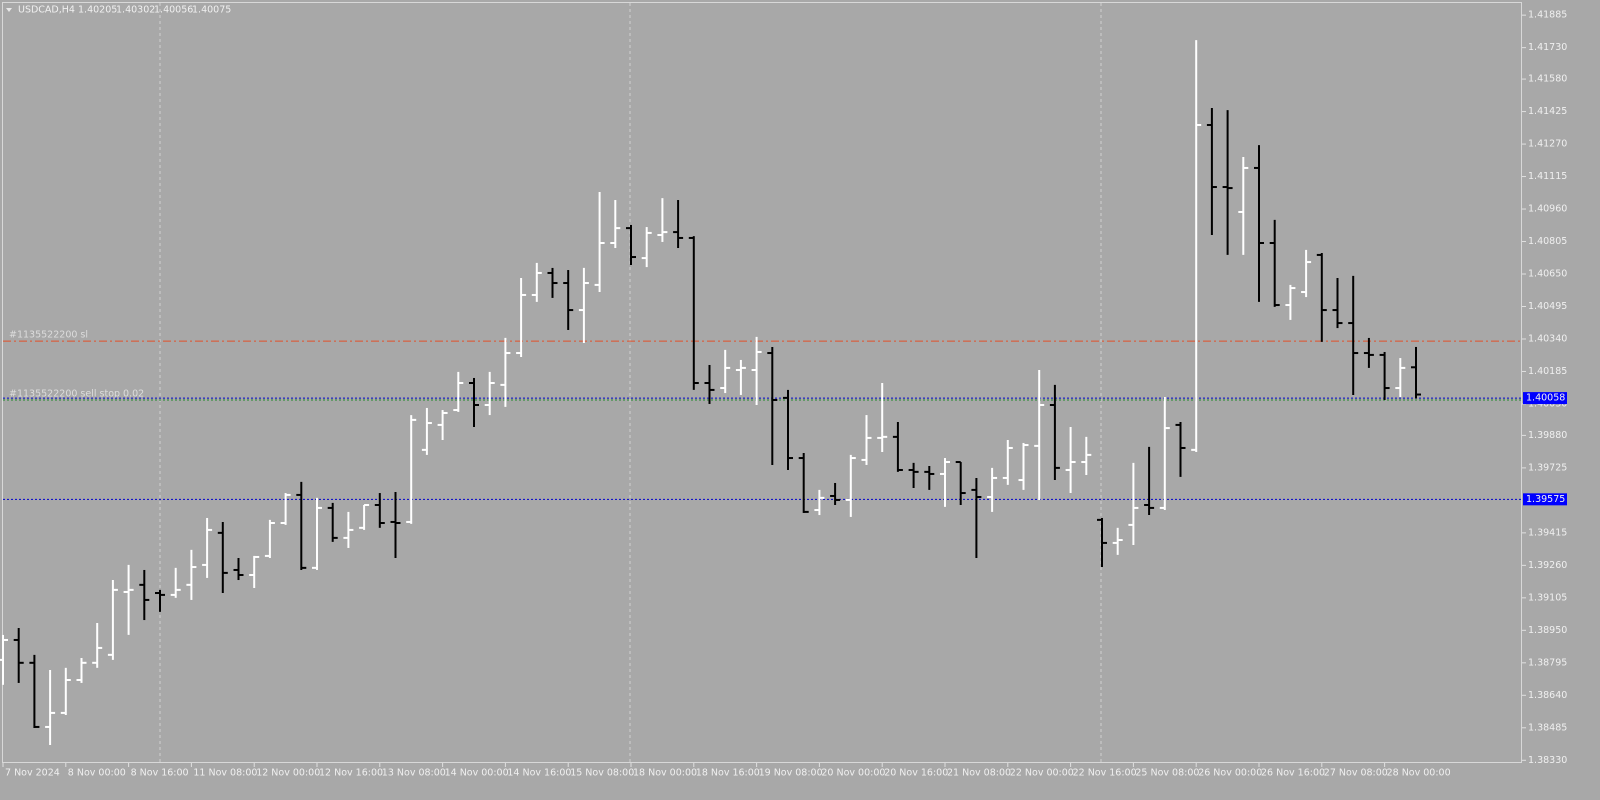 This screenshot has width=1600, height=800. I want to click on x-tick-label: 8 Nov 00:00, so click(97, 773).